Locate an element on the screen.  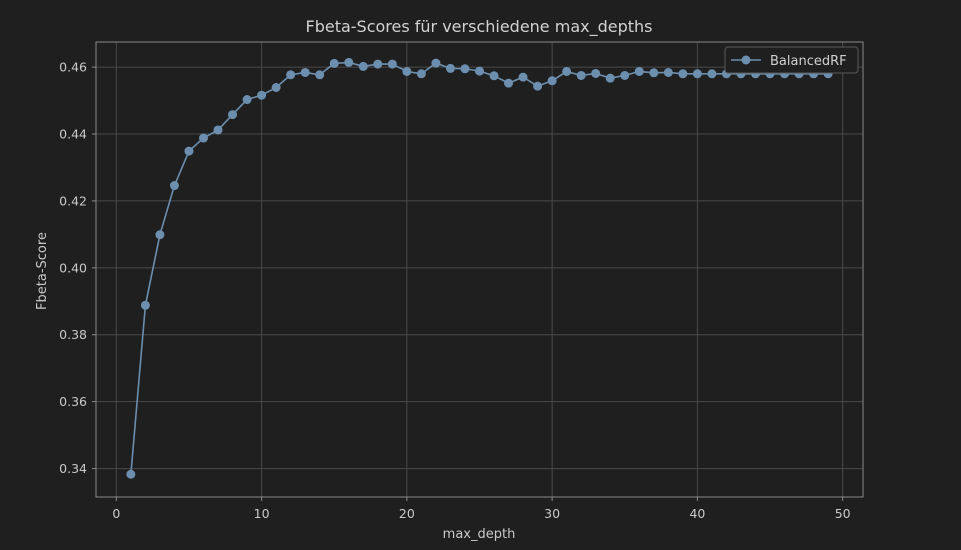
y-axis-label: Fbeta-Score is located at coordinates (42, 271).